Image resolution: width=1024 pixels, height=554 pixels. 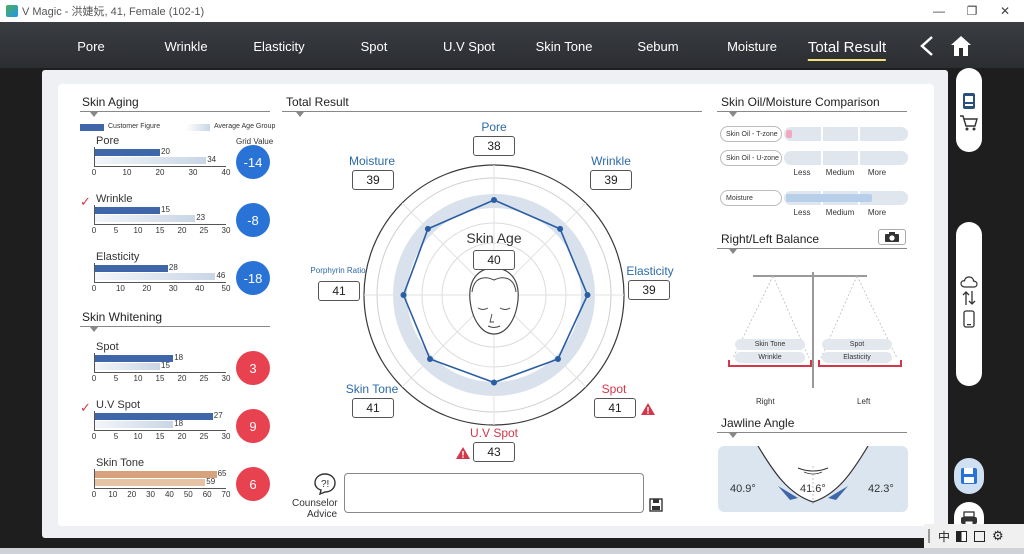 I want to click on scale-label: Medium, so click(x=840, y=172).